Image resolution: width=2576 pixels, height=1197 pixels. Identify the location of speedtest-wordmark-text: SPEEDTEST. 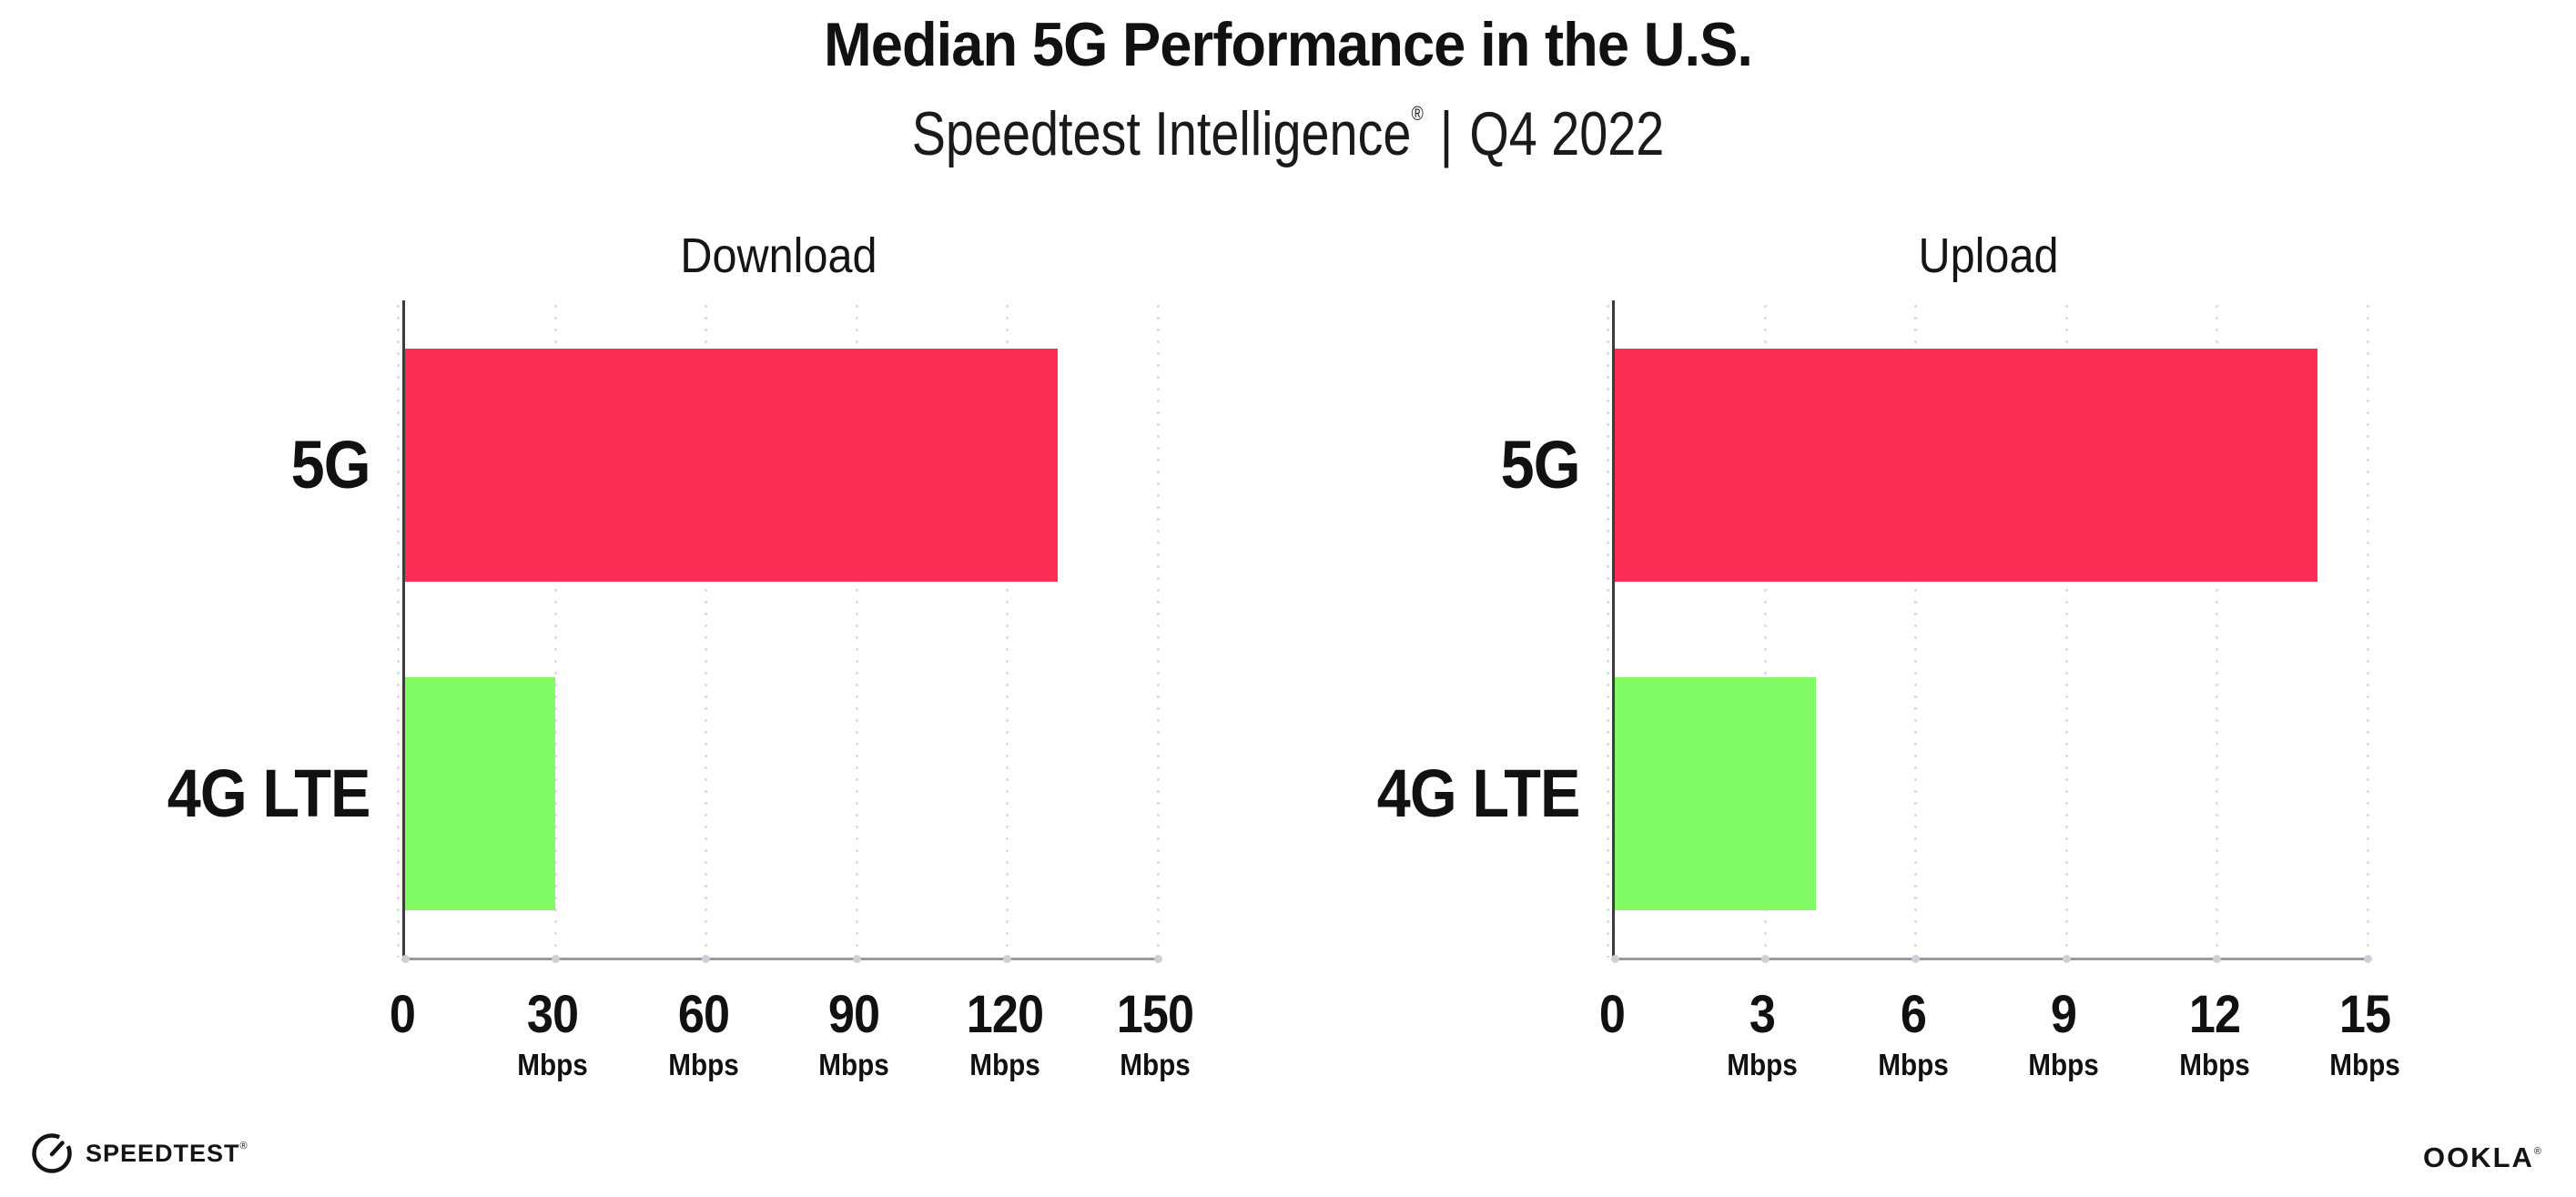
(163, 1153).